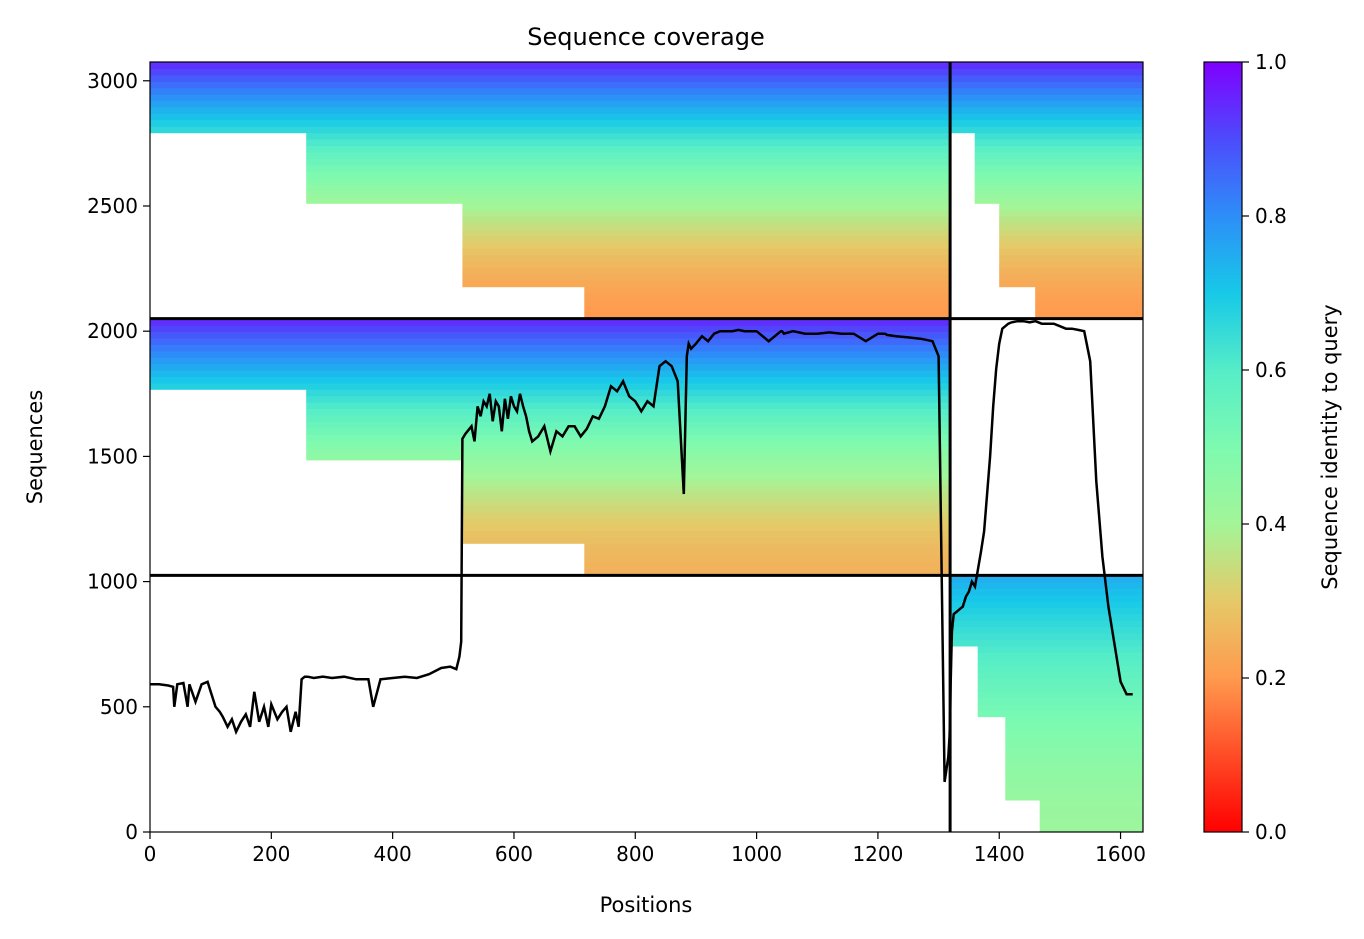 This screenshot has height=939, width=1364. Describe the element at coordinates (112, 81) in the screenshot. I see `y-tick-label: 3000` at that location.